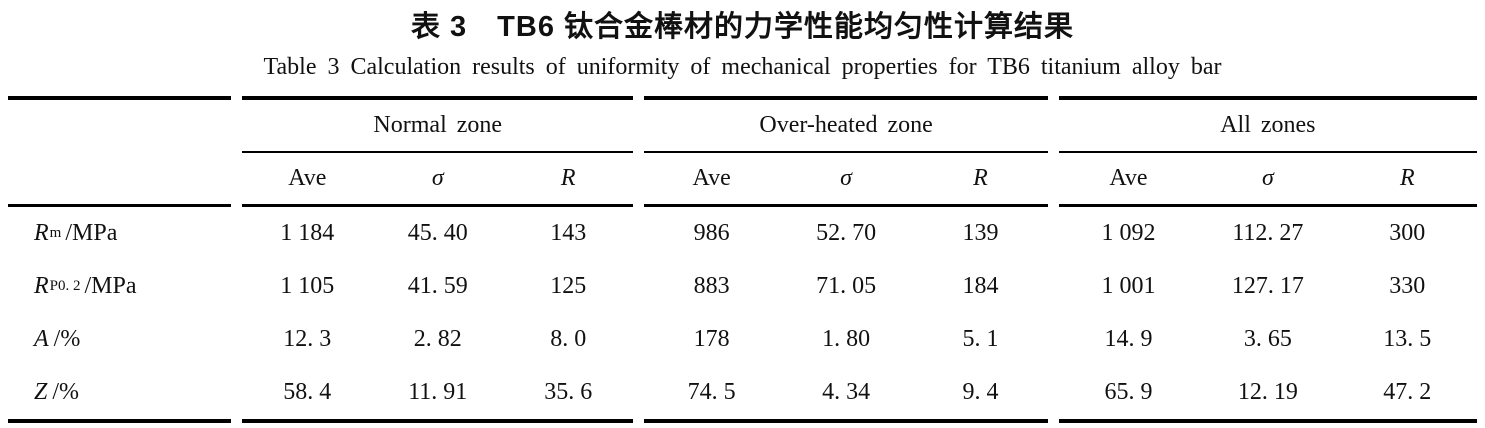  What do you see at coordinates (1407, 286) in the screenshot?
I see `data-cell: 330` at bounding box center [1407, 286].